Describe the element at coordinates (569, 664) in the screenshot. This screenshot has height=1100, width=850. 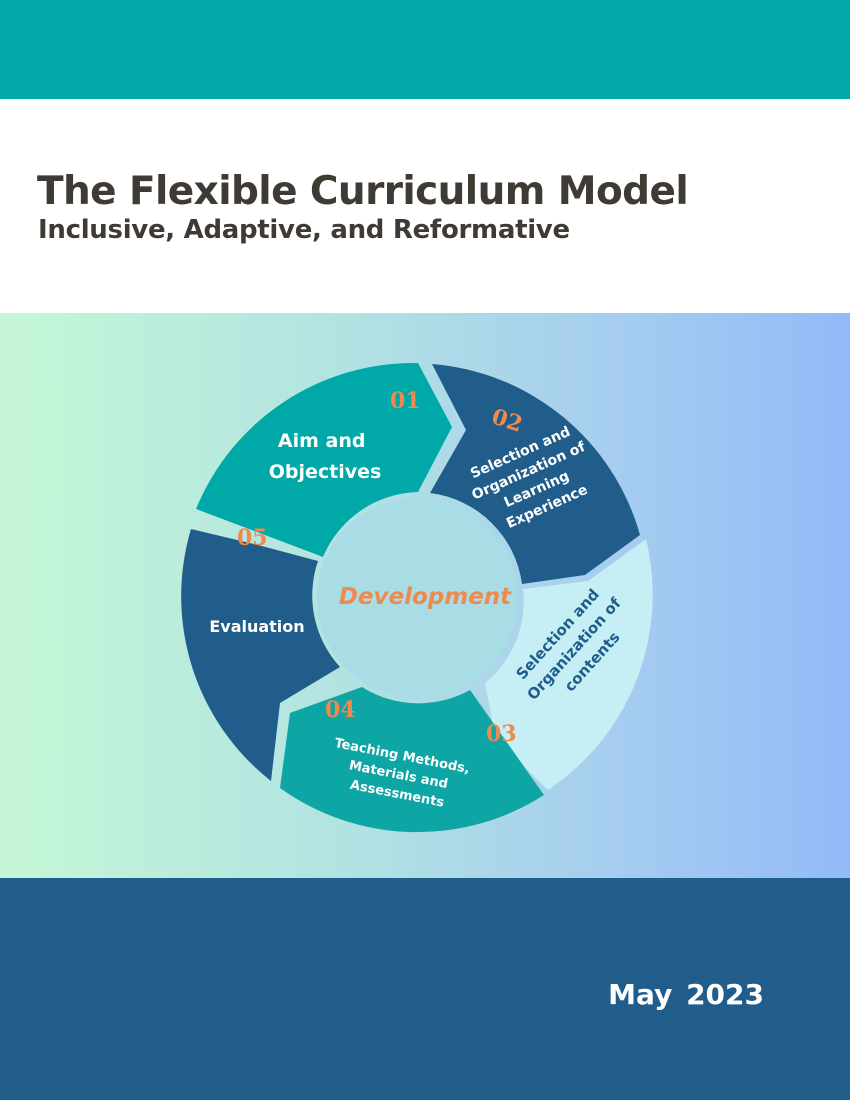
I see `segment-03-shape` at that location.